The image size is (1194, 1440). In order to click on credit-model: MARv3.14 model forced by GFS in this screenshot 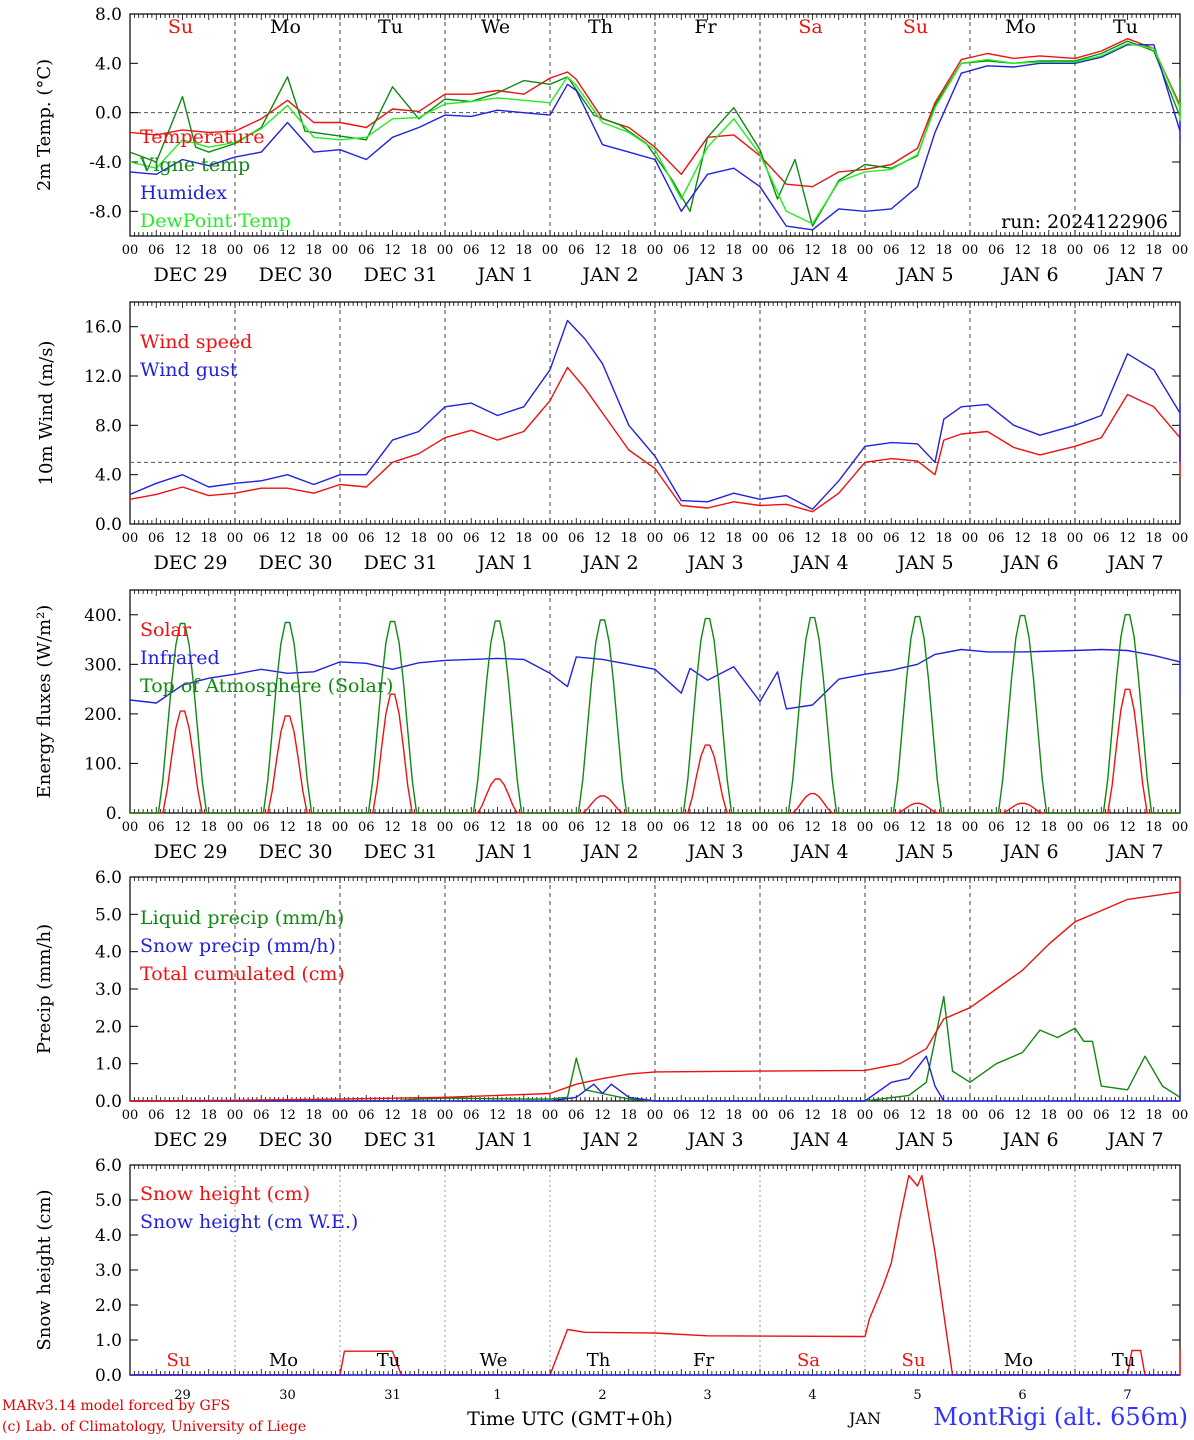, I will do `click(116, 1406)`.